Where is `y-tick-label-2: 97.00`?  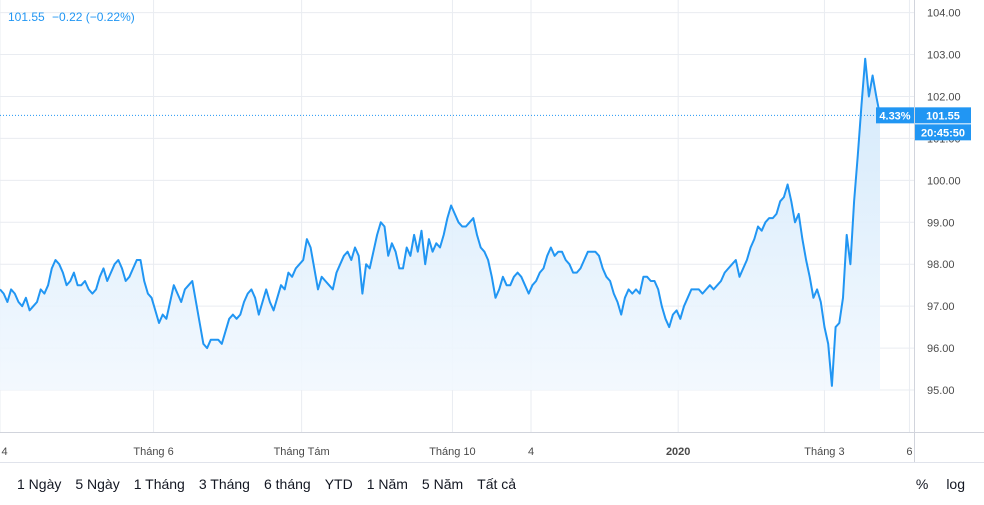 y-tick-label-2: 97.00 is located at coordinates (941, 307).